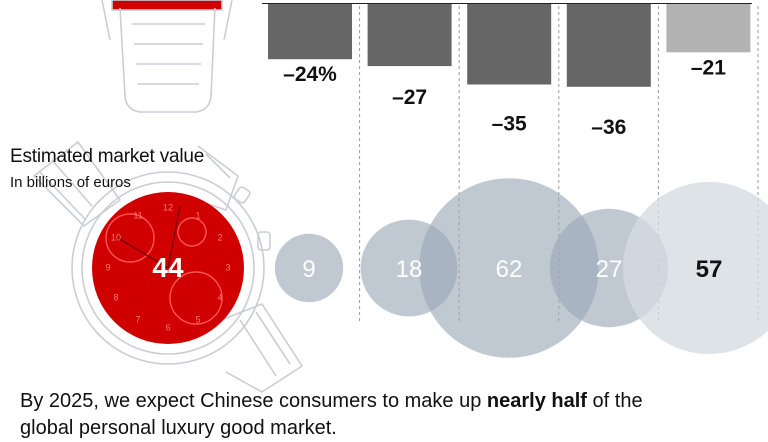  Describe the element at coordinates (70, 182) in the screenshot. I see `chart-subtitle: In billions of euros` at that location.